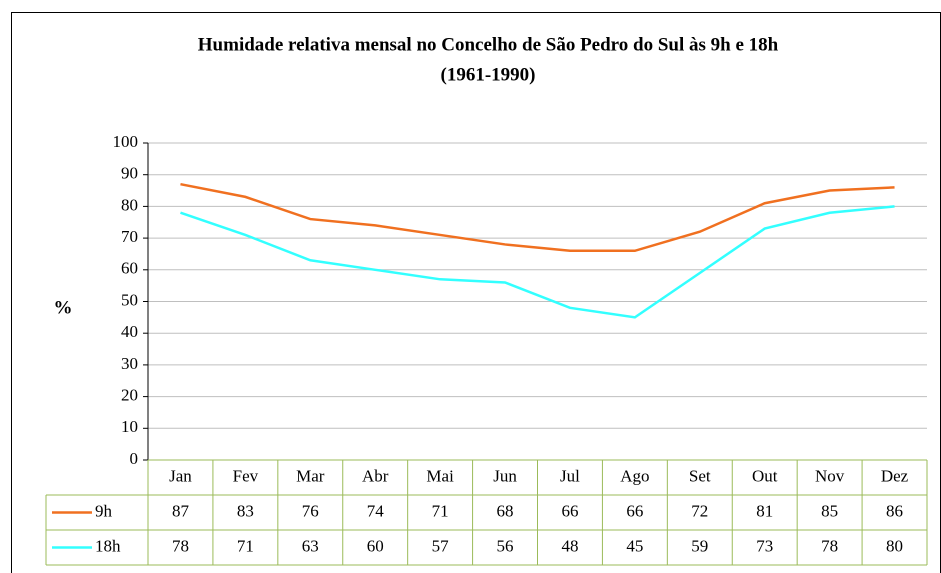 The width and height of the screenshot is (941, 573). What do you see at coordinates (129, 331) in the screenshot?
I see `y-tick-label: 40` at bounding box center [129, 331].